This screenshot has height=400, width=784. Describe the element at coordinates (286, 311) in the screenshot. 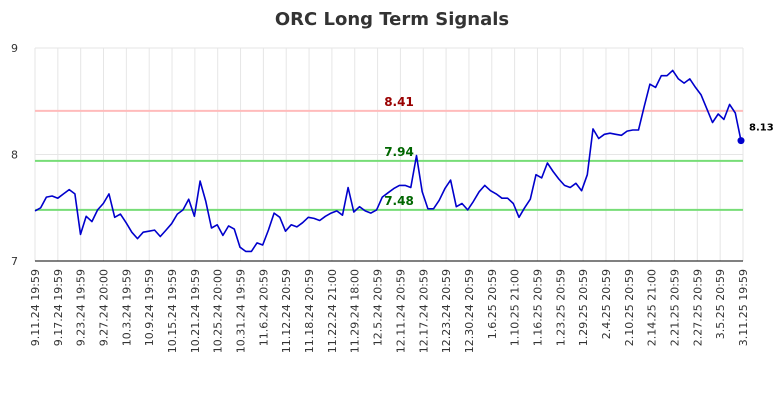

I see `x-tick-label: 11.12.24 20:59` at that location.